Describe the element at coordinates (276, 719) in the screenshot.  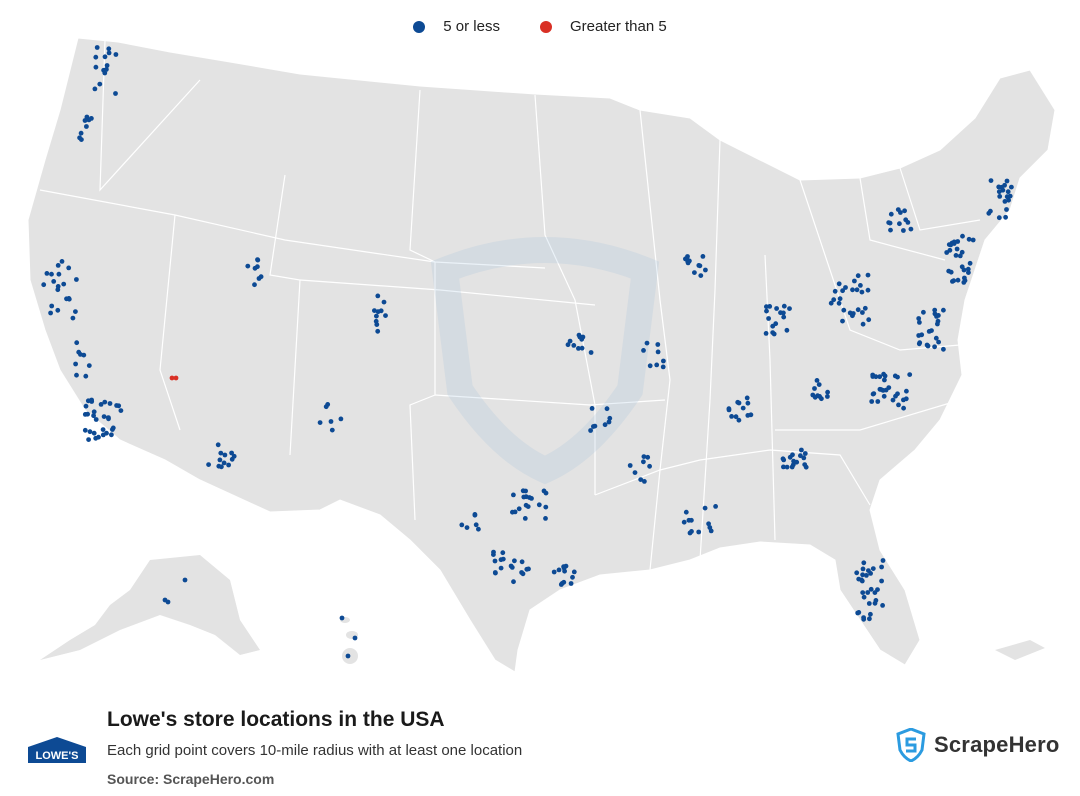
I see `page-title: Lowe's store locations in the USA` at that location.